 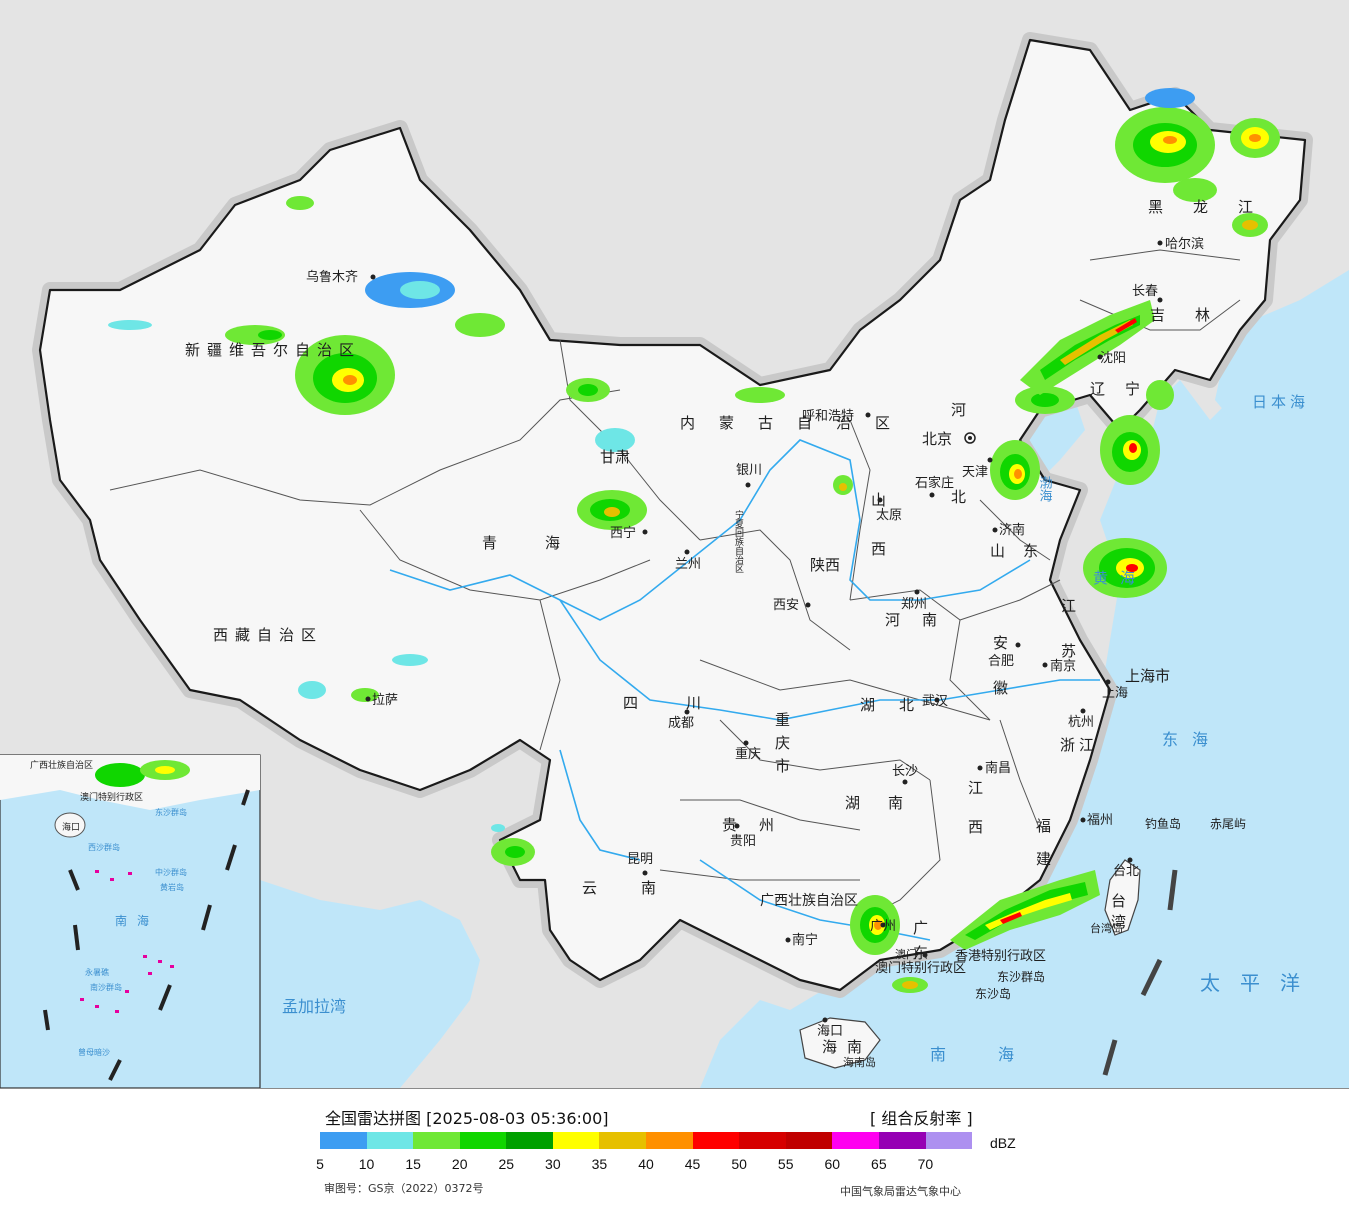 I want to click on echo-northeast-band, so click(x=1097, y=392).